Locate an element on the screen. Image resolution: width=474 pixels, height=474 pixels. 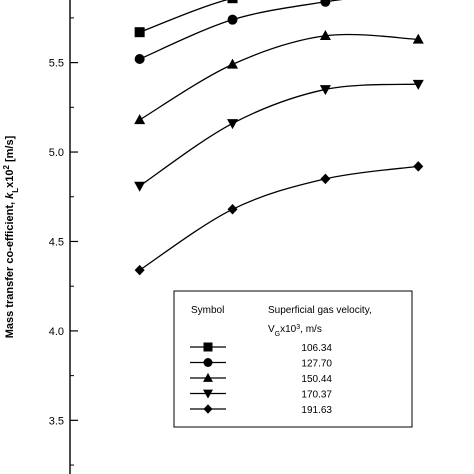
y-tick-label: 3.5 is located at coordinates (56, 421).